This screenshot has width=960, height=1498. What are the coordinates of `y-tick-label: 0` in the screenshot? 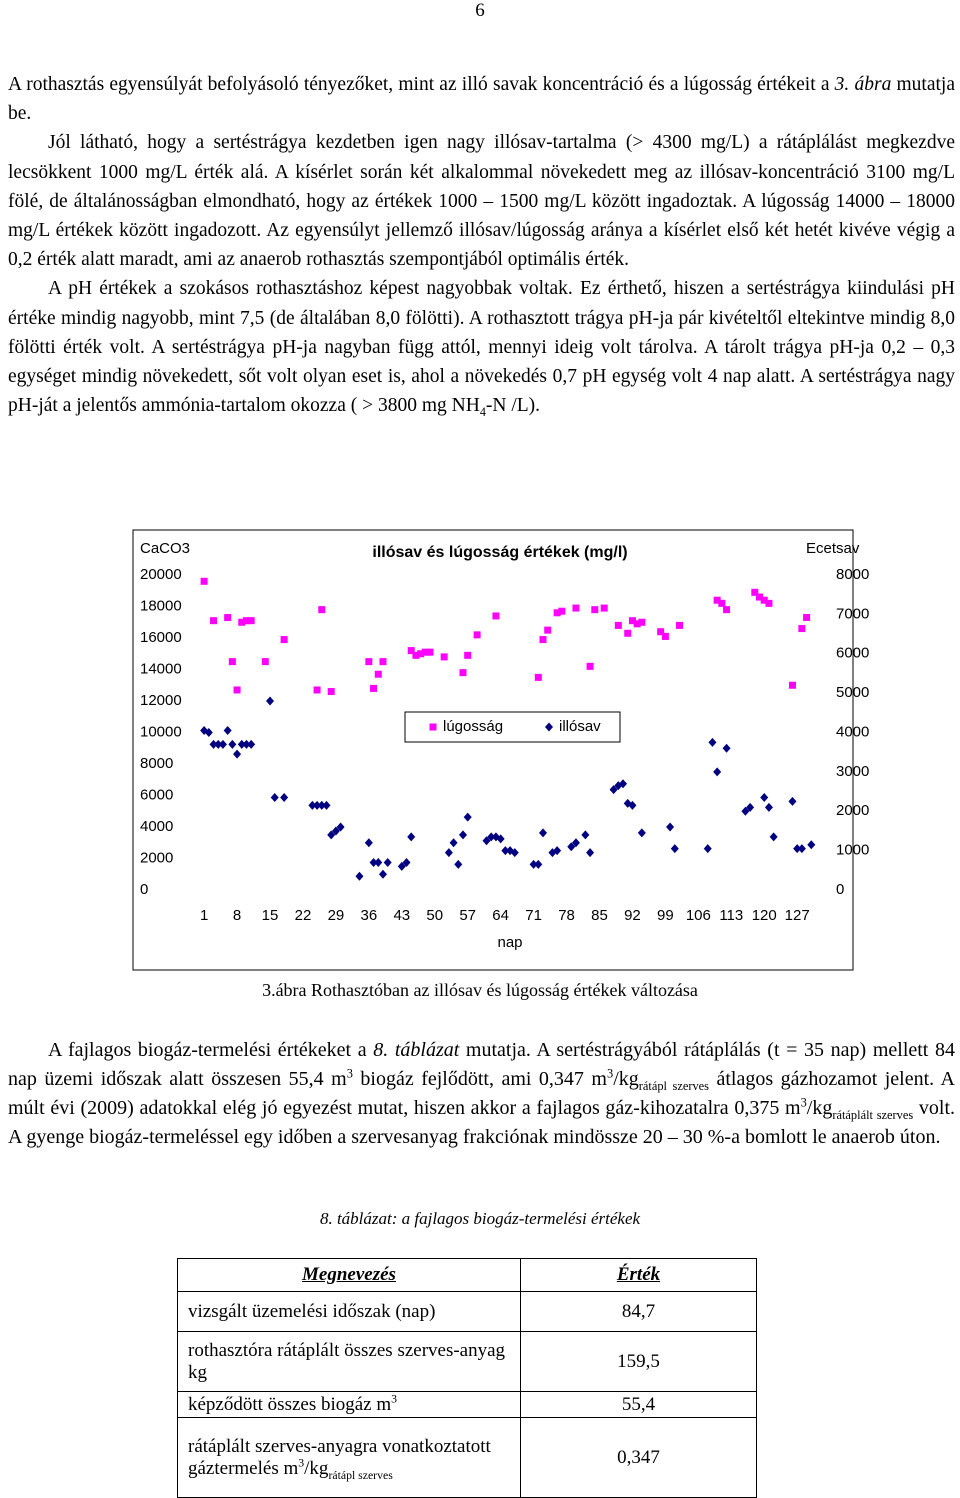 It's located at (144, 889).